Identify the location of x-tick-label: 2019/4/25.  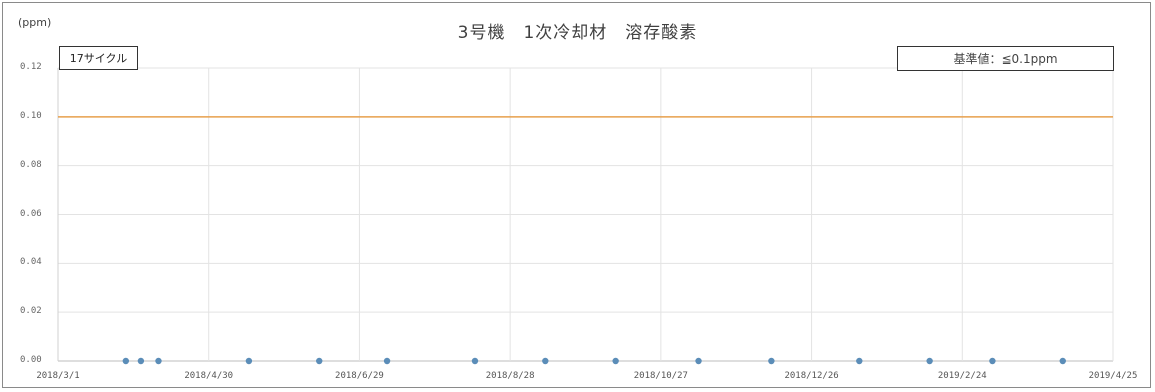
(1113, 376).